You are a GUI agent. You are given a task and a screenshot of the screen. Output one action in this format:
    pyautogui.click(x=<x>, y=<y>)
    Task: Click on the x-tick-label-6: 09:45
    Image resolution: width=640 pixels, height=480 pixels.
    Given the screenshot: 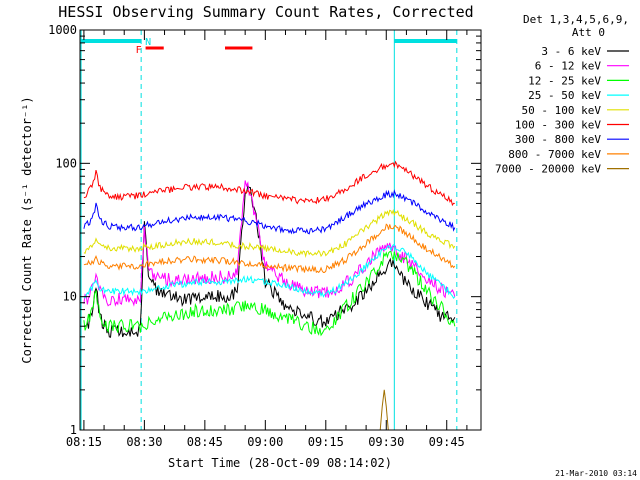 What is the action you would take?
    pyautogui.click(x=447, y=442)
    